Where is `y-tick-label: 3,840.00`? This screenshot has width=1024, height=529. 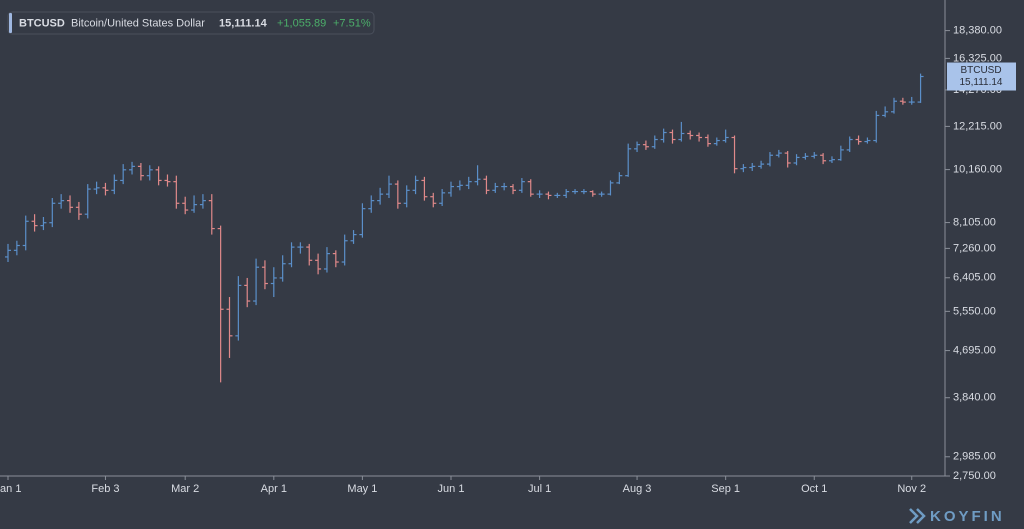
y-tick-label: 3,840.00 is located at coordinates (974, 398).